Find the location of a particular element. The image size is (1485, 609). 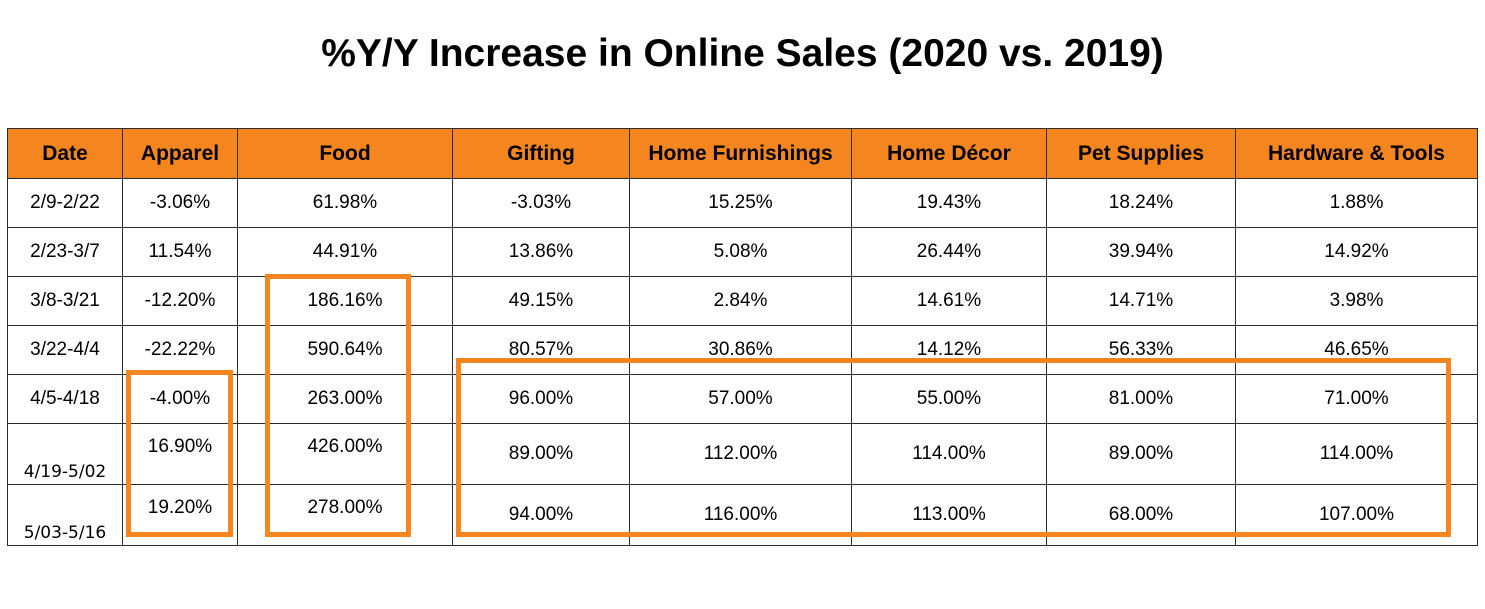

food-cell: 263.00% is located at coordinates (345, 399).